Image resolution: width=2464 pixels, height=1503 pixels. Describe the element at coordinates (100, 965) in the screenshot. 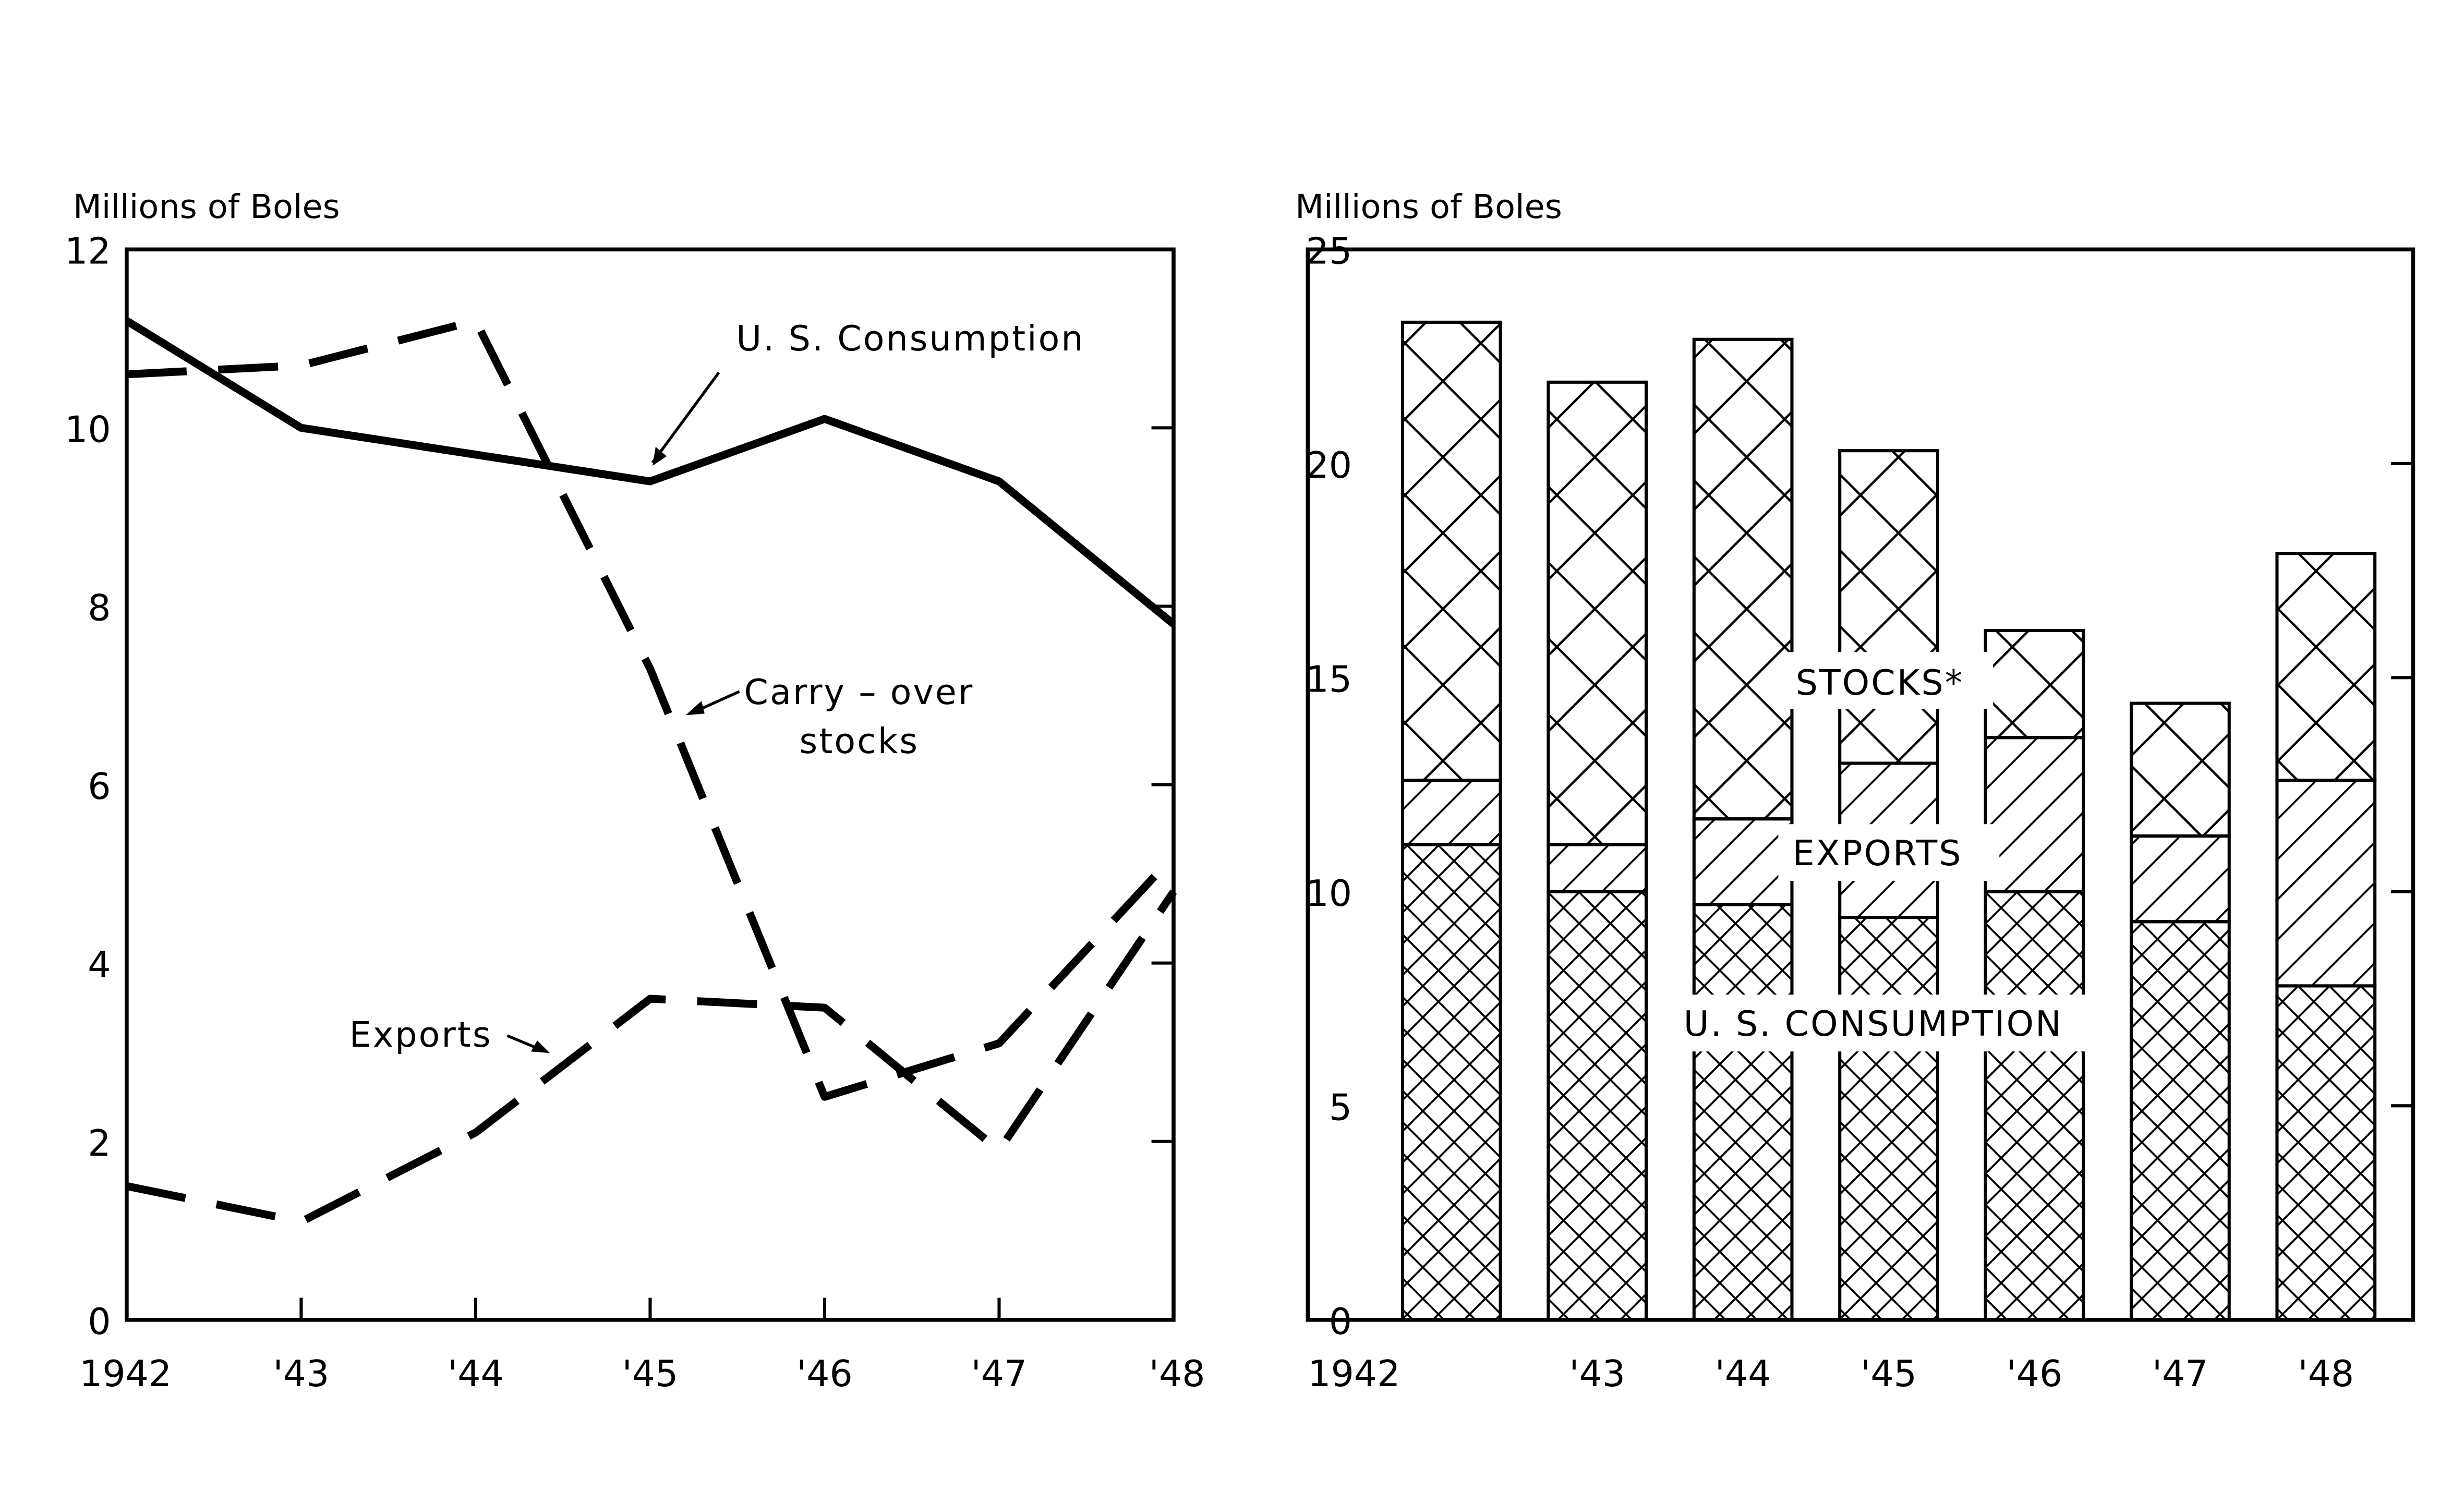

I see `y-tick-label: 4` at that location.